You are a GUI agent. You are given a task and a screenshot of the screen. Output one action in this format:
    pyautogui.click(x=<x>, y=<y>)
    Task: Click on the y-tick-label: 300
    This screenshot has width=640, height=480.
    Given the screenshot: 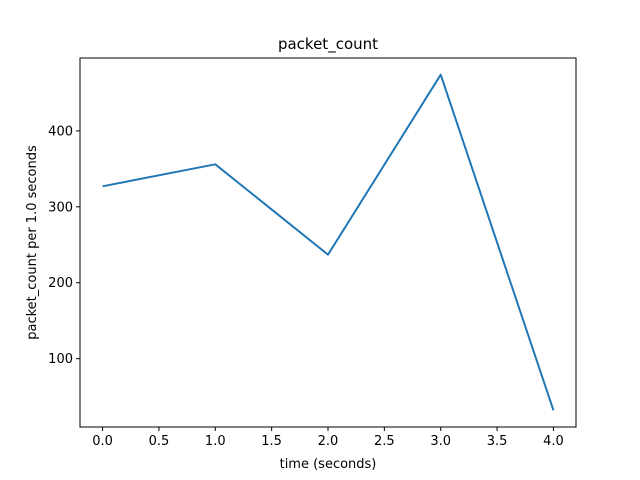 What is the action you would take?
    pyautogui.click(x=60, y=207)
    